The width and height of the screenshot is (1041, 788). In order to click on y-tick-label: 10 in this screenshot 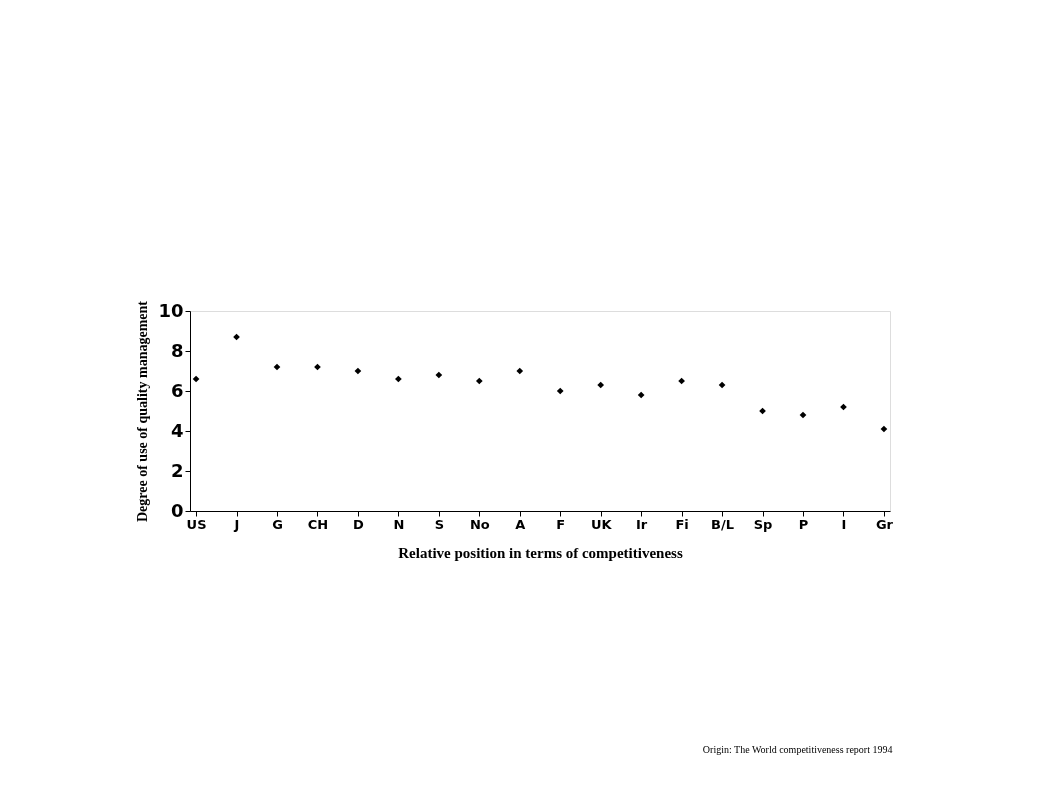, I will do `click(171, 310)`.